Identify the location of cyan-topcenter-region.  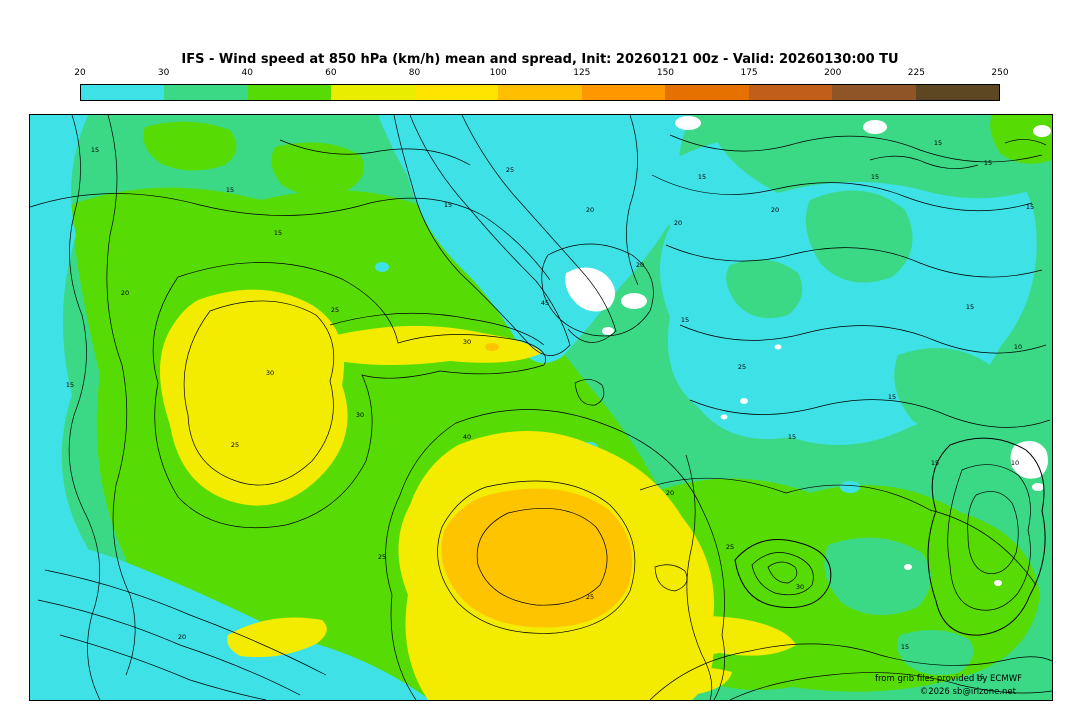
(535, 239).